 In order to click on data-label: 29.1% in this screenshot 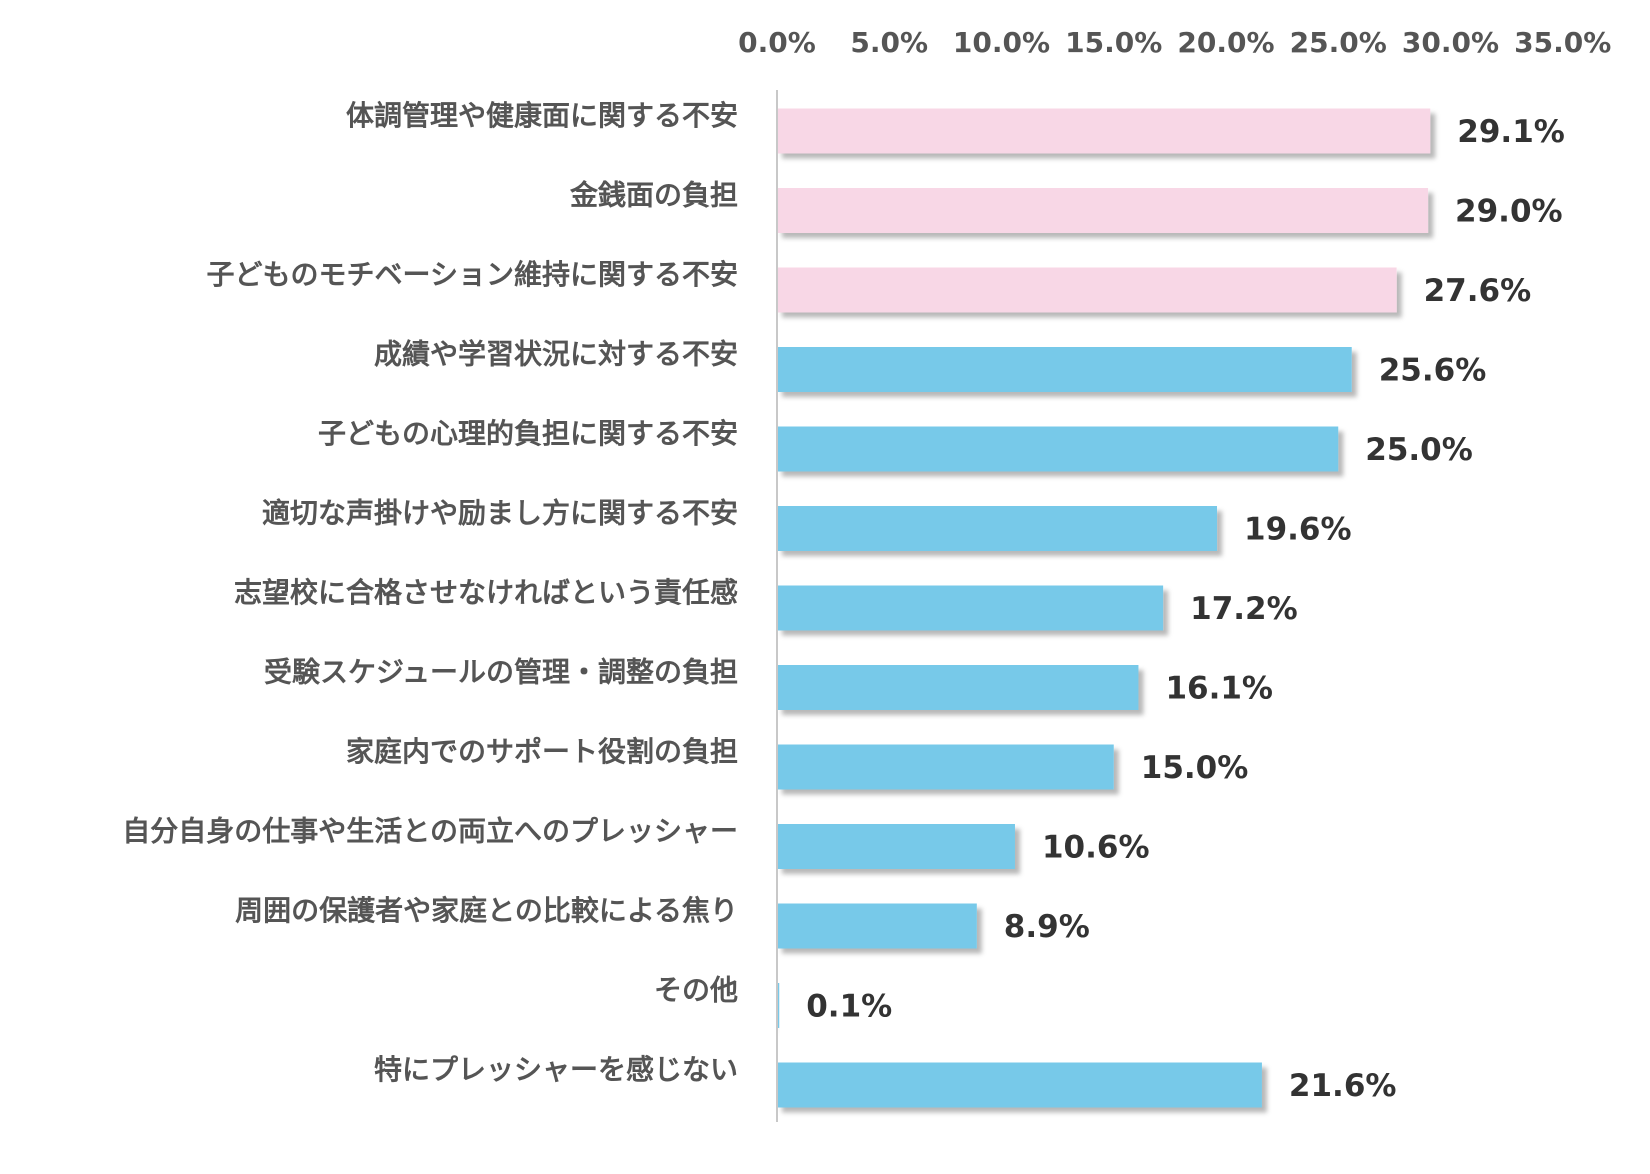, I will do `click(1511, 132)`.